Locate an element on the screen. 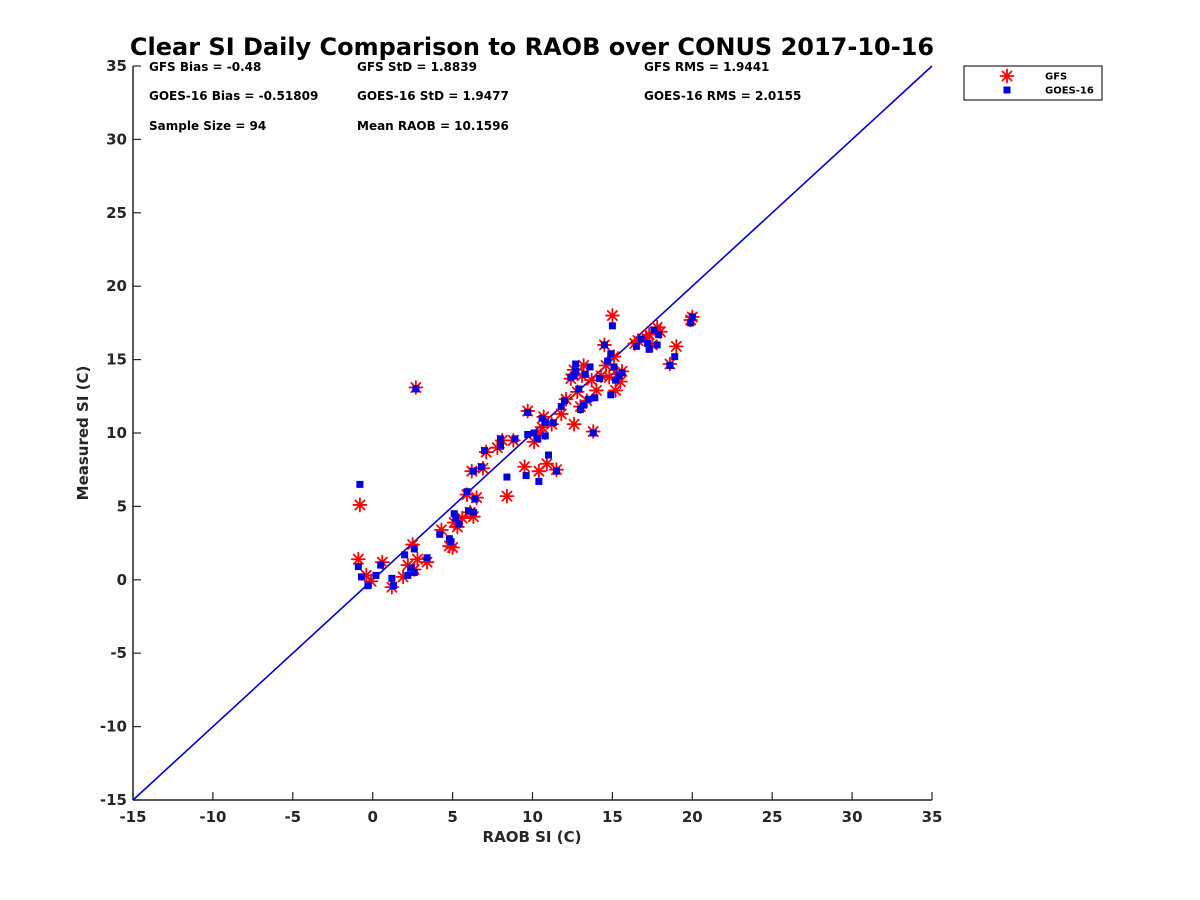 The width and height of the screenshot is (1200, 900). x-tick-label: 5 is located at coordinates (452, 817).